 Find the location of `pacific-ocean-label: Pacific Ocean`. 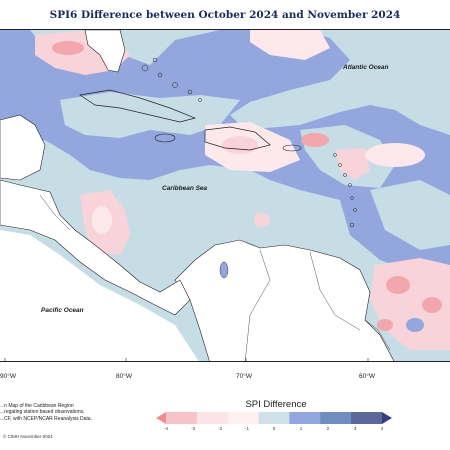

pacific-ocean-label: Pacific Ocean is located at coordinates (62, 310).